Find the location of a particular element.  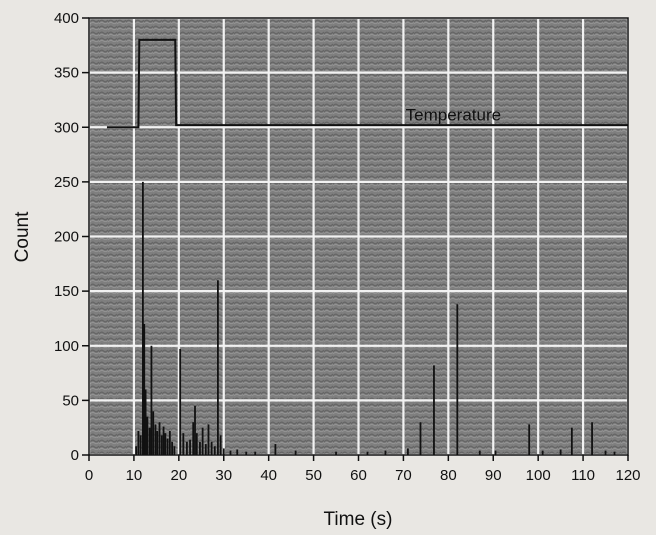

y-tick-label: 150 is located at coordinates (66, 291).